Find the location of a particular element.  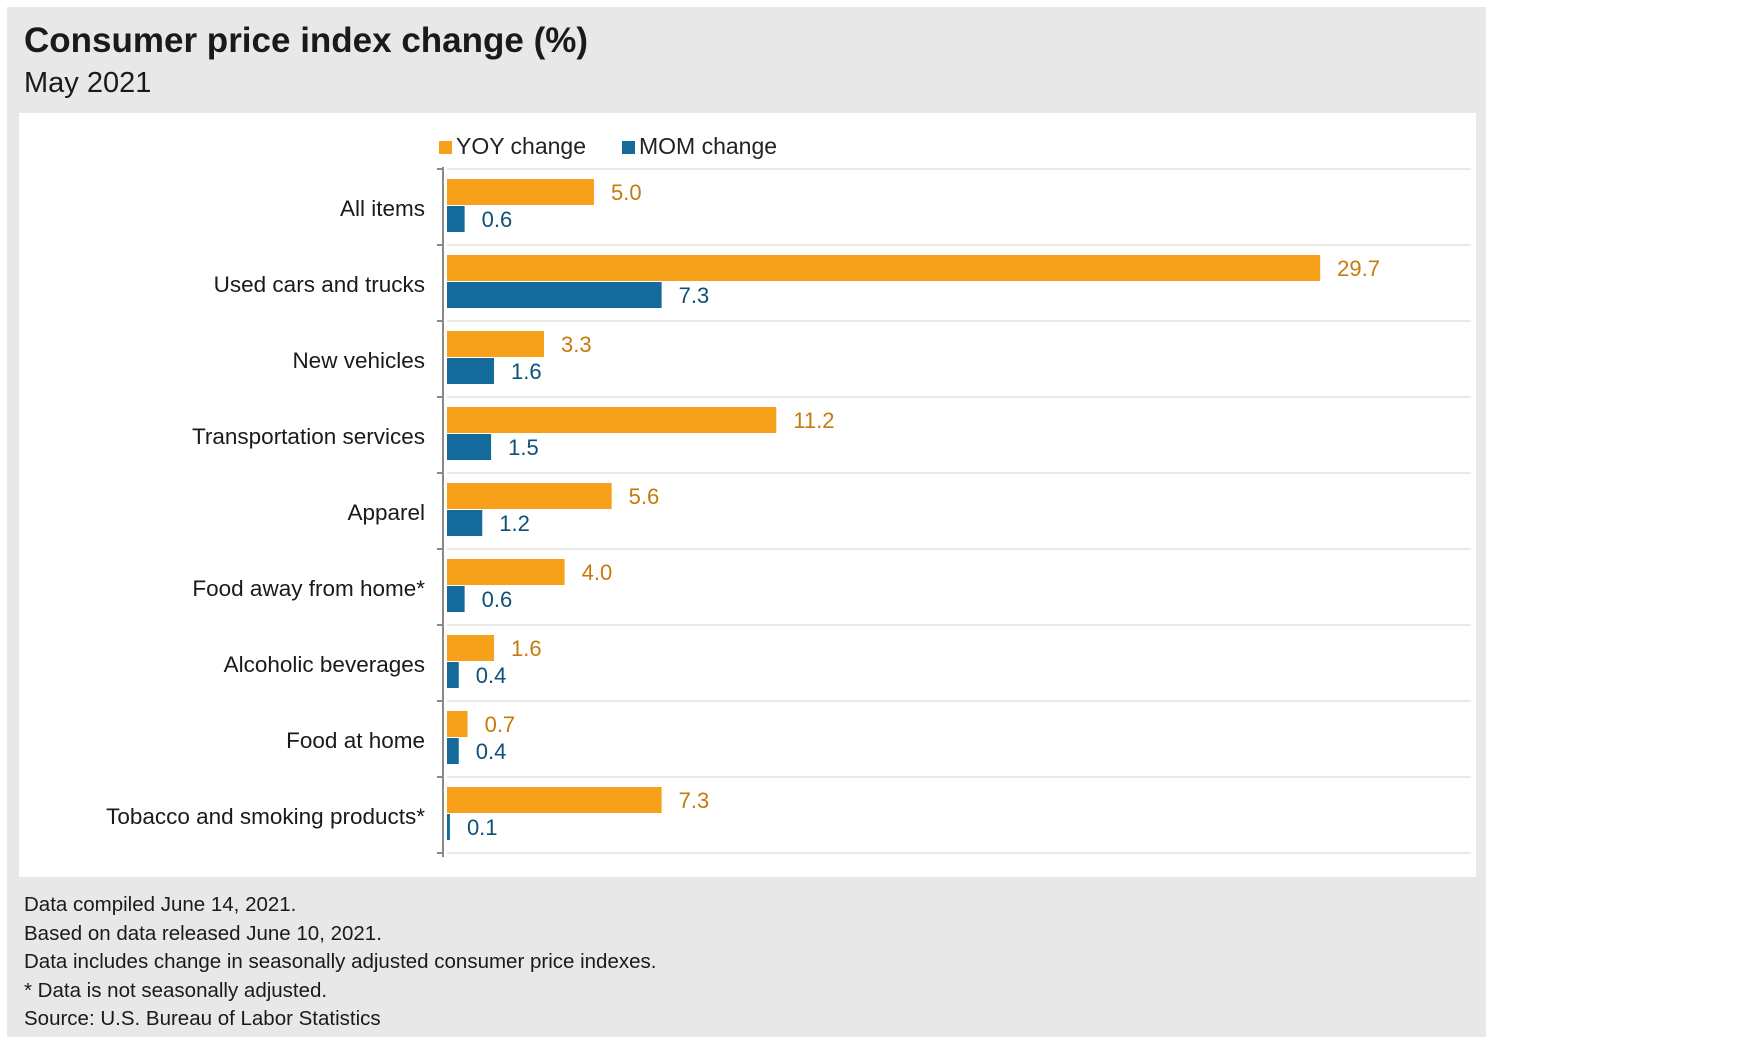

data-label-mom: 1.6 is located at coordinates (526, 371).